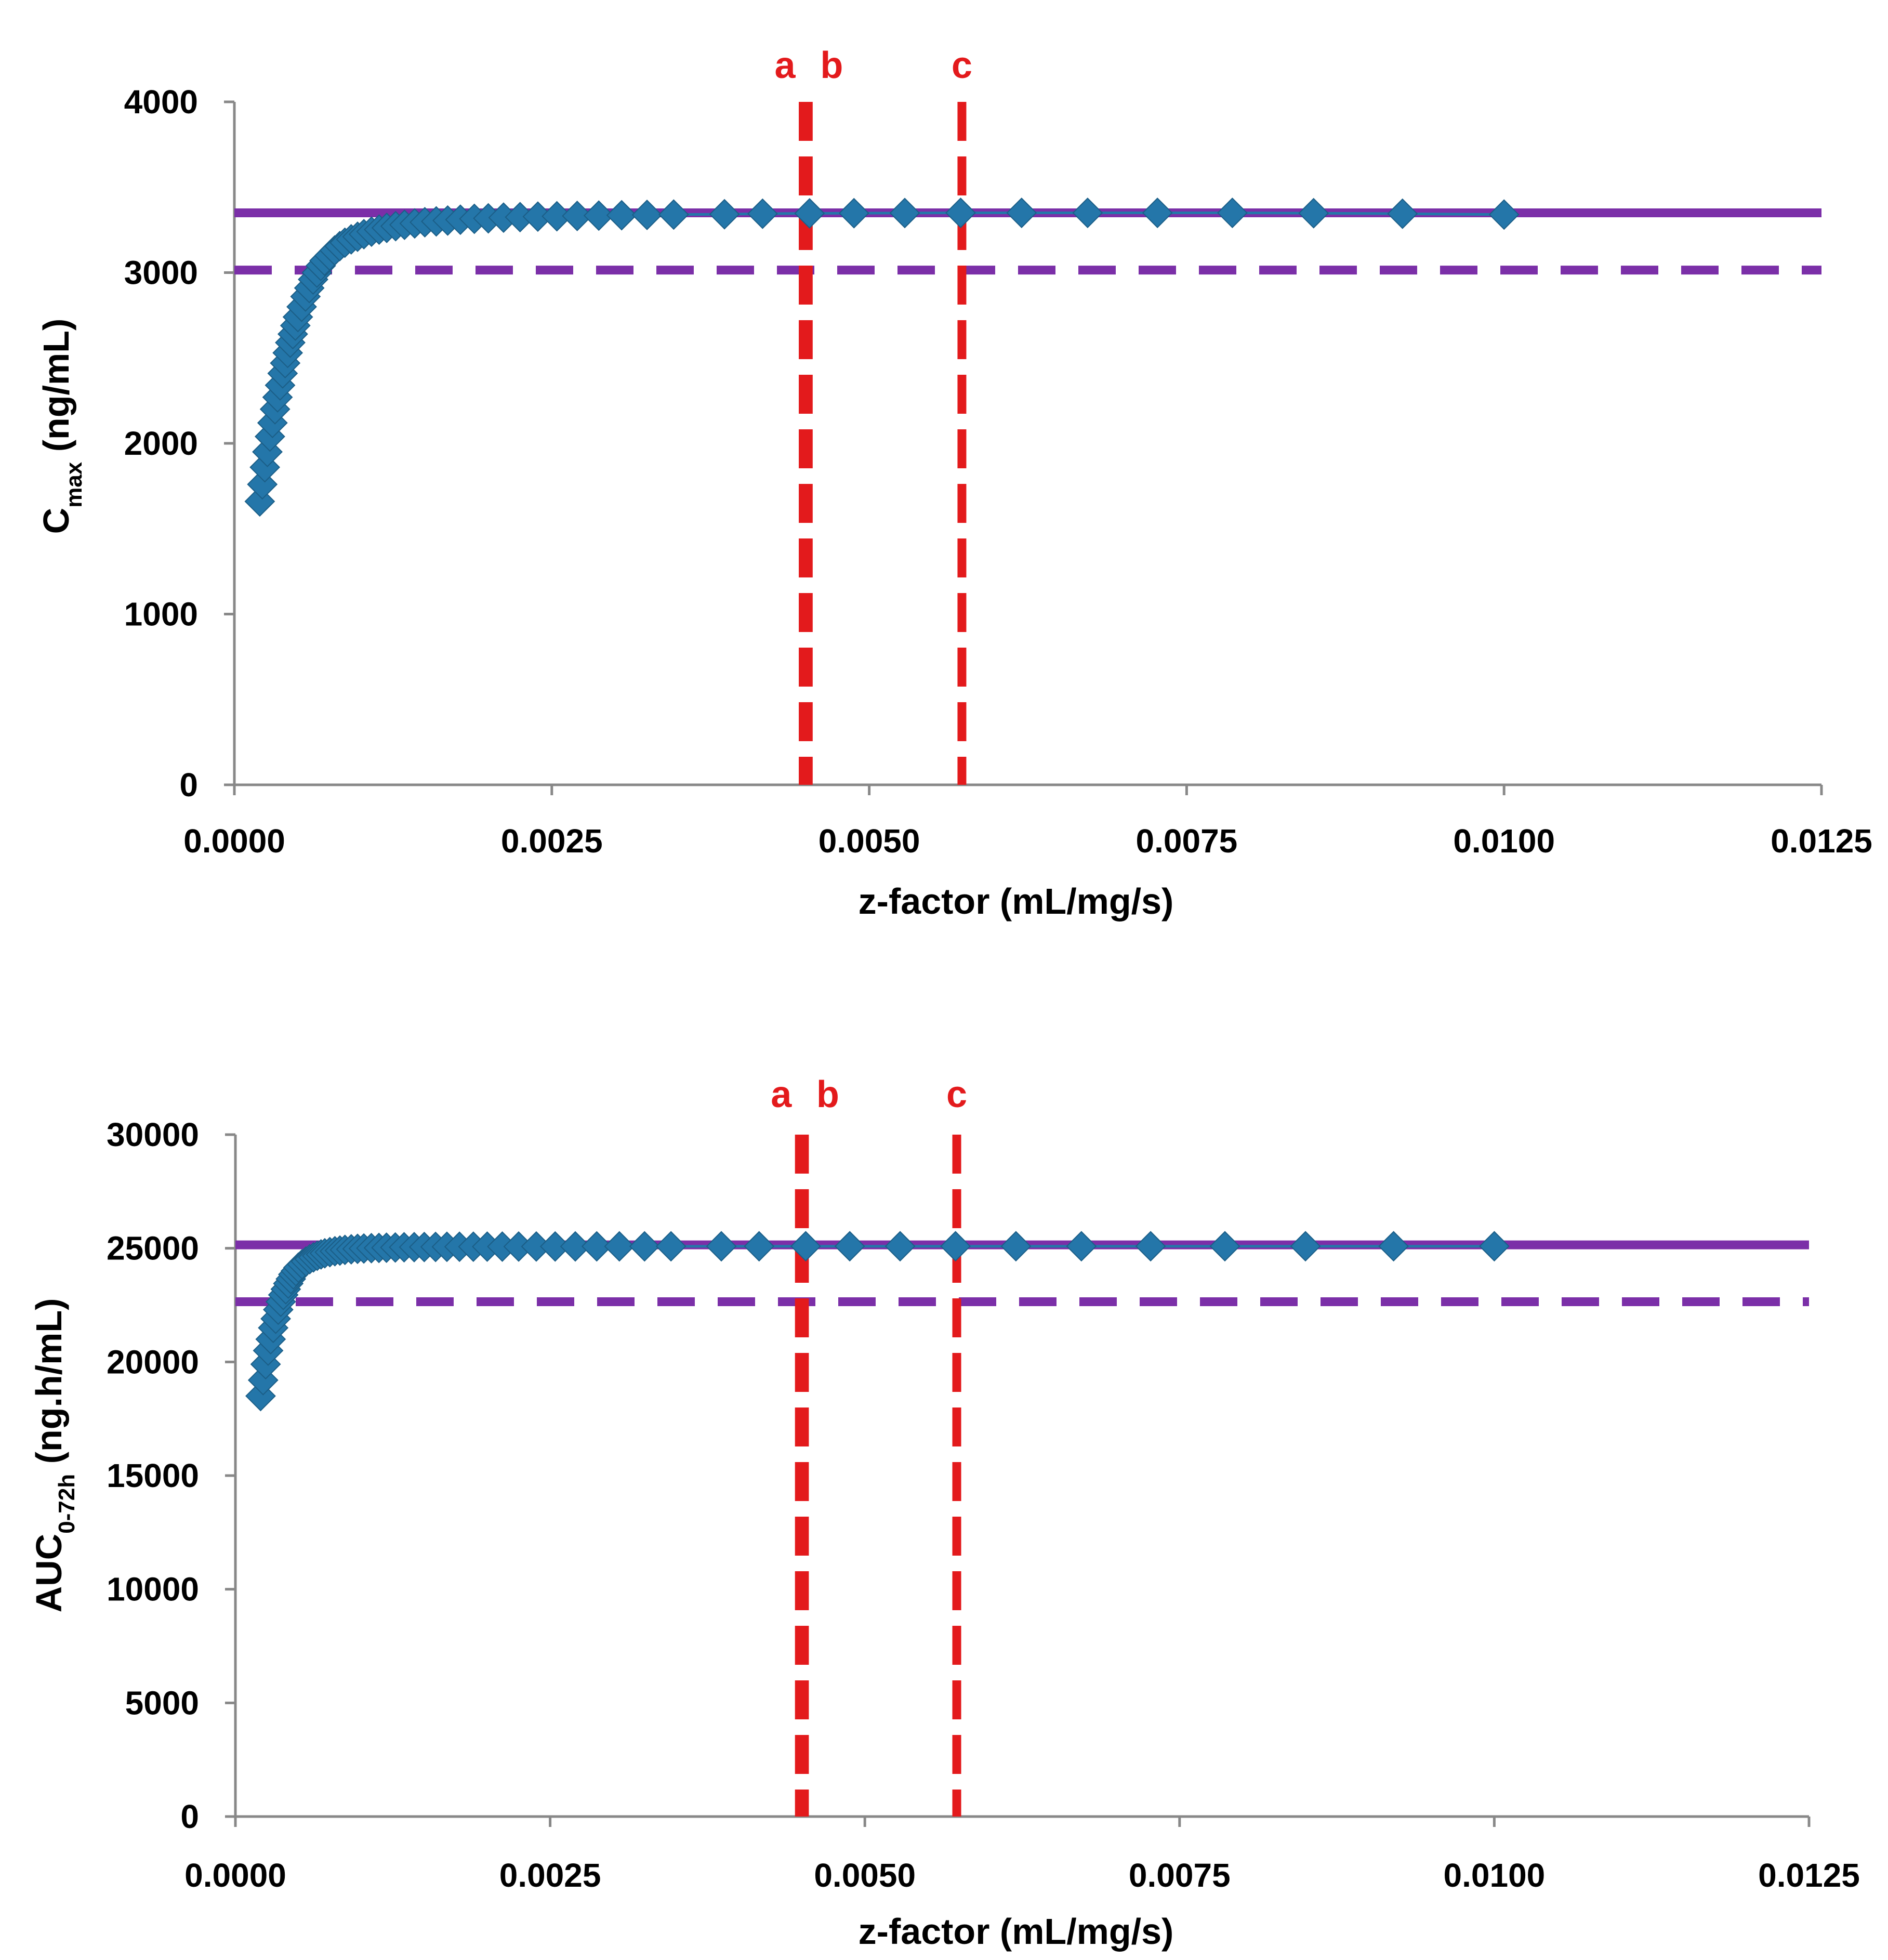 The width and height of the screenshot is (1888, 1960). What do you see at coordinates (153, 1248) in the screenshot?
I see `y-tick-label: 25000` at bounding box center [153, 1248].